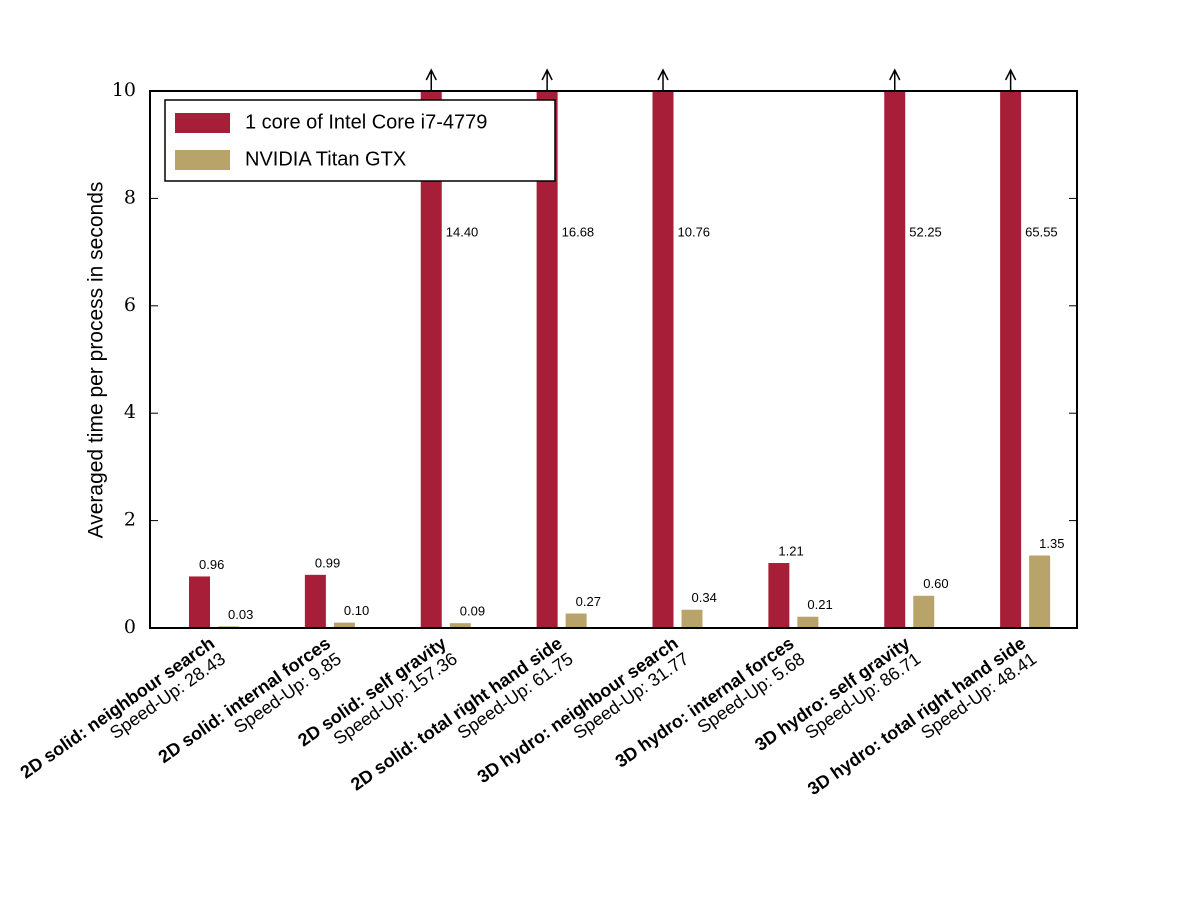 The width and height of the screenshot is (1200, 905). Describe the element at coordinates (1051, 543) in the screenshot. I see `value-label: 1.35` at that location.